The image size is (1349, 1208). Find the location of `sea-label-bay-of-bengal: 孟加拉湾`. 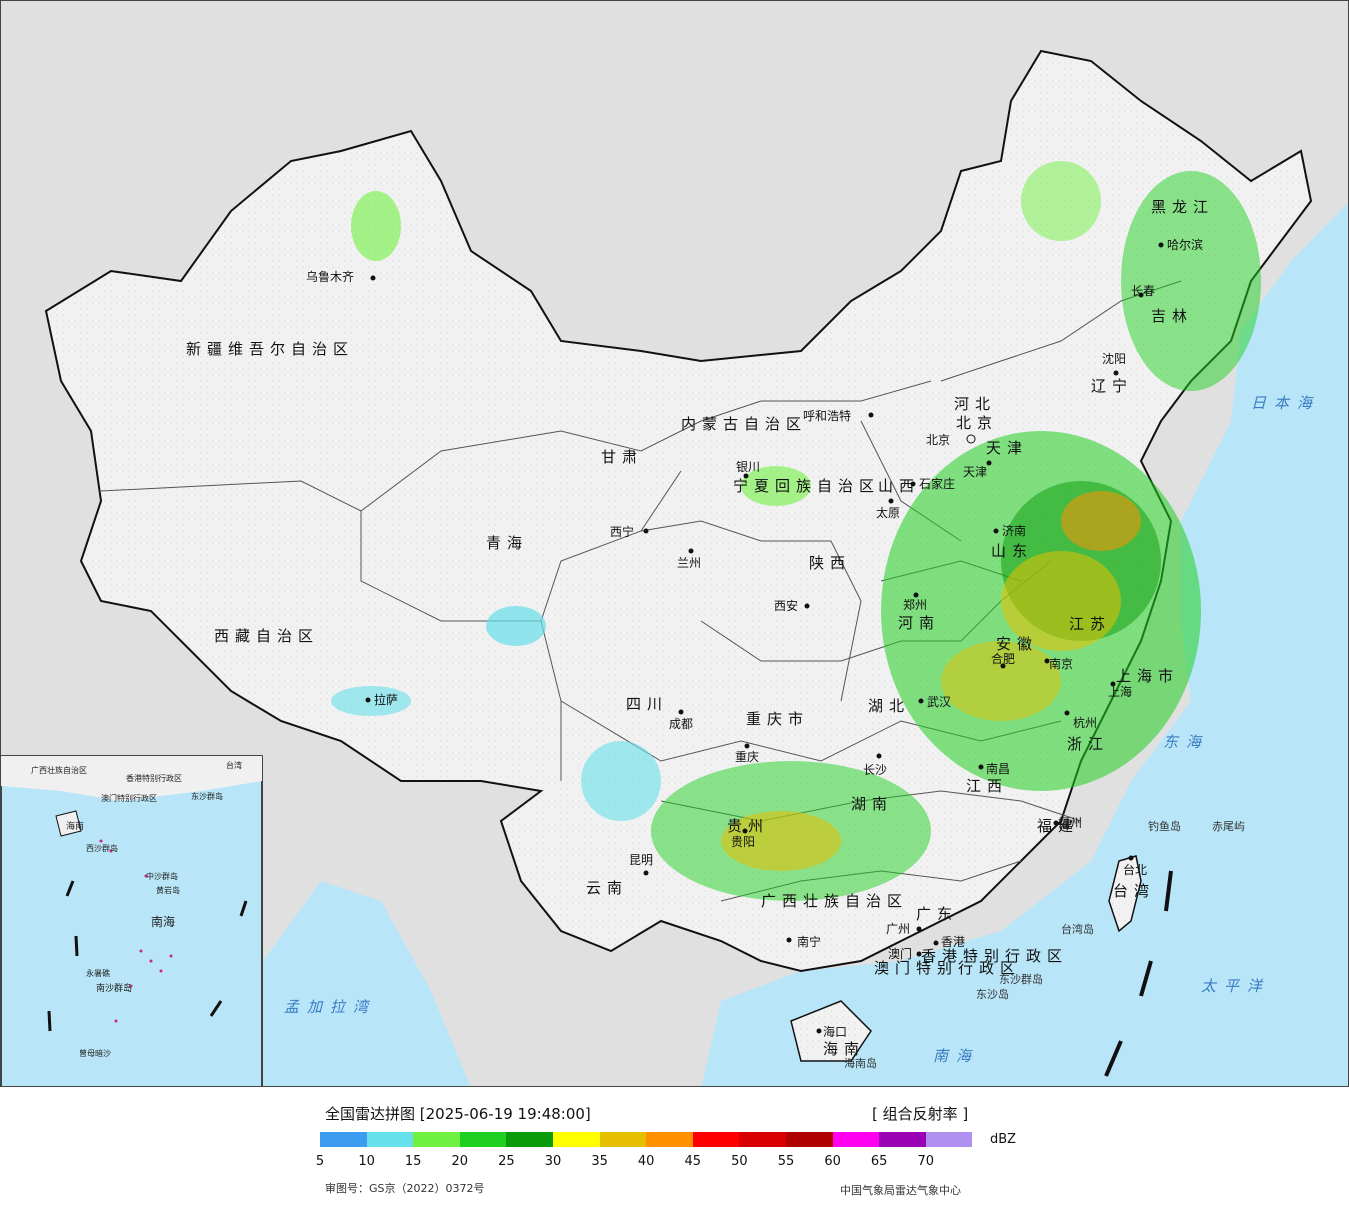

sea-label-bay-of-bengal: 孟加拉湾 is located at coordinates (330, 1007).